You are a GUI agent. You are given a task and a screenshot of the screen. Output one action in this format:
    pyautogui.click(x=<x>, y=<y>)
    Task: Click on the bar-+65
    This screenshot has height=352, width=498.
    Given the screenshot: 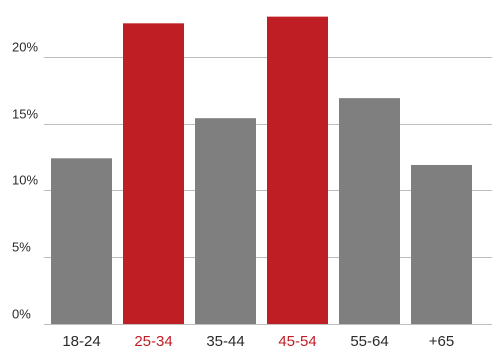 What is the action you would take?
    pyautogui.click(x=441, y=244)
    